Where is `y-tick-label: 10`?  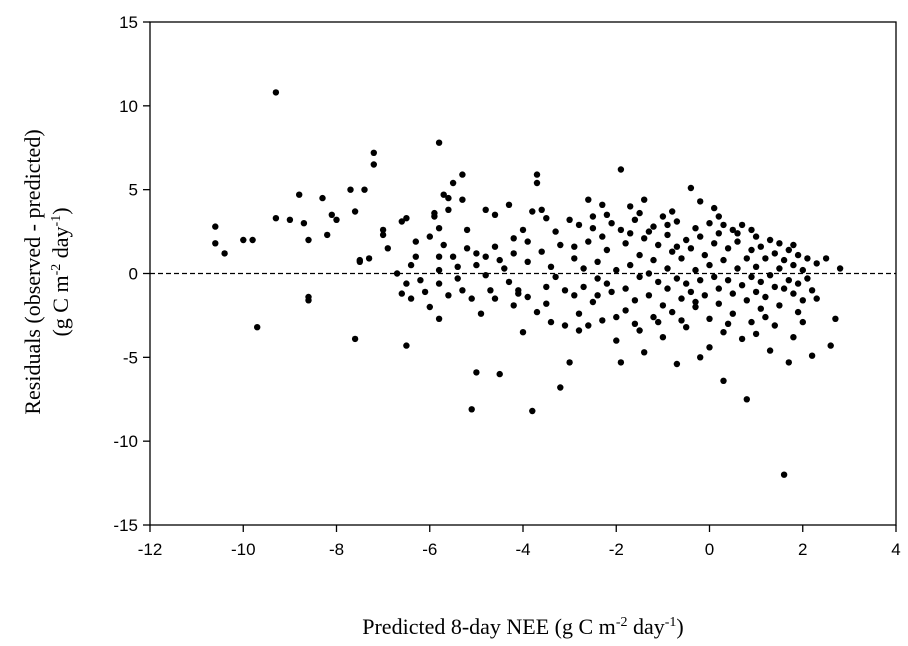 y-tick-label: 10 is located at coordinates (128, 106).